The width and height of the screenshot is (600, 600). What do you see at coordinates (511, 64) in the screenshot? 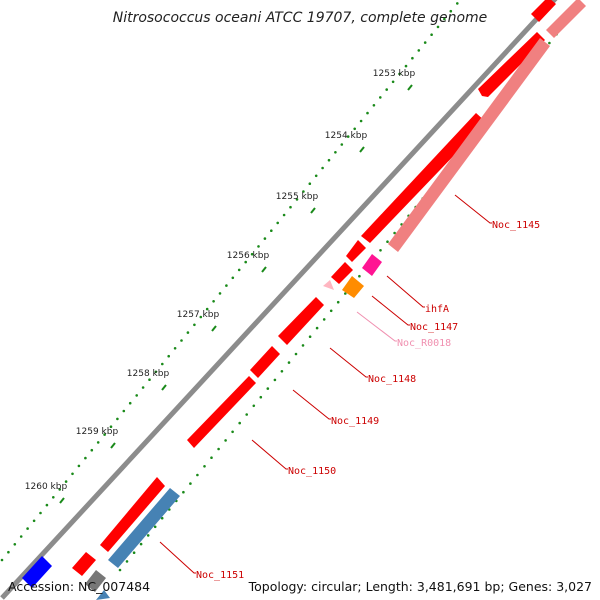
I see `feature-cds-upper` at bounding box center [511, 64].